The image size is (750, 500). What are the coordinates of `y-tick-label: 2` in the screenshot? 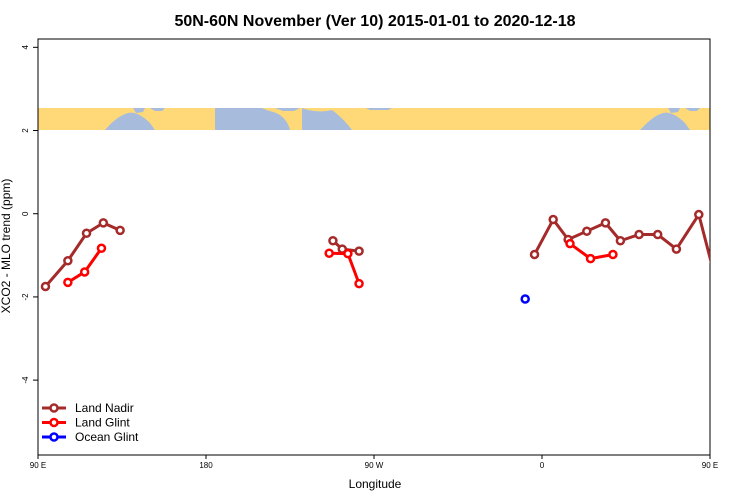 It's located at (25, 130).